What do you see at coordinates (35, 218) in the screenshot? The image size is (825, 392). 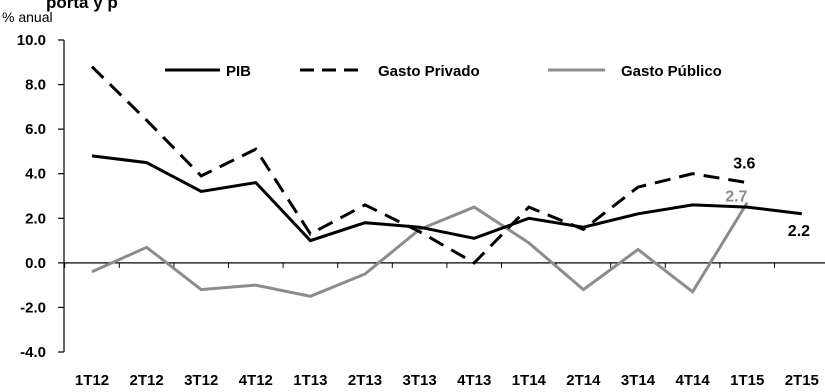 I see `y-tick-label: 2.0` at bounding box center [35, 218].